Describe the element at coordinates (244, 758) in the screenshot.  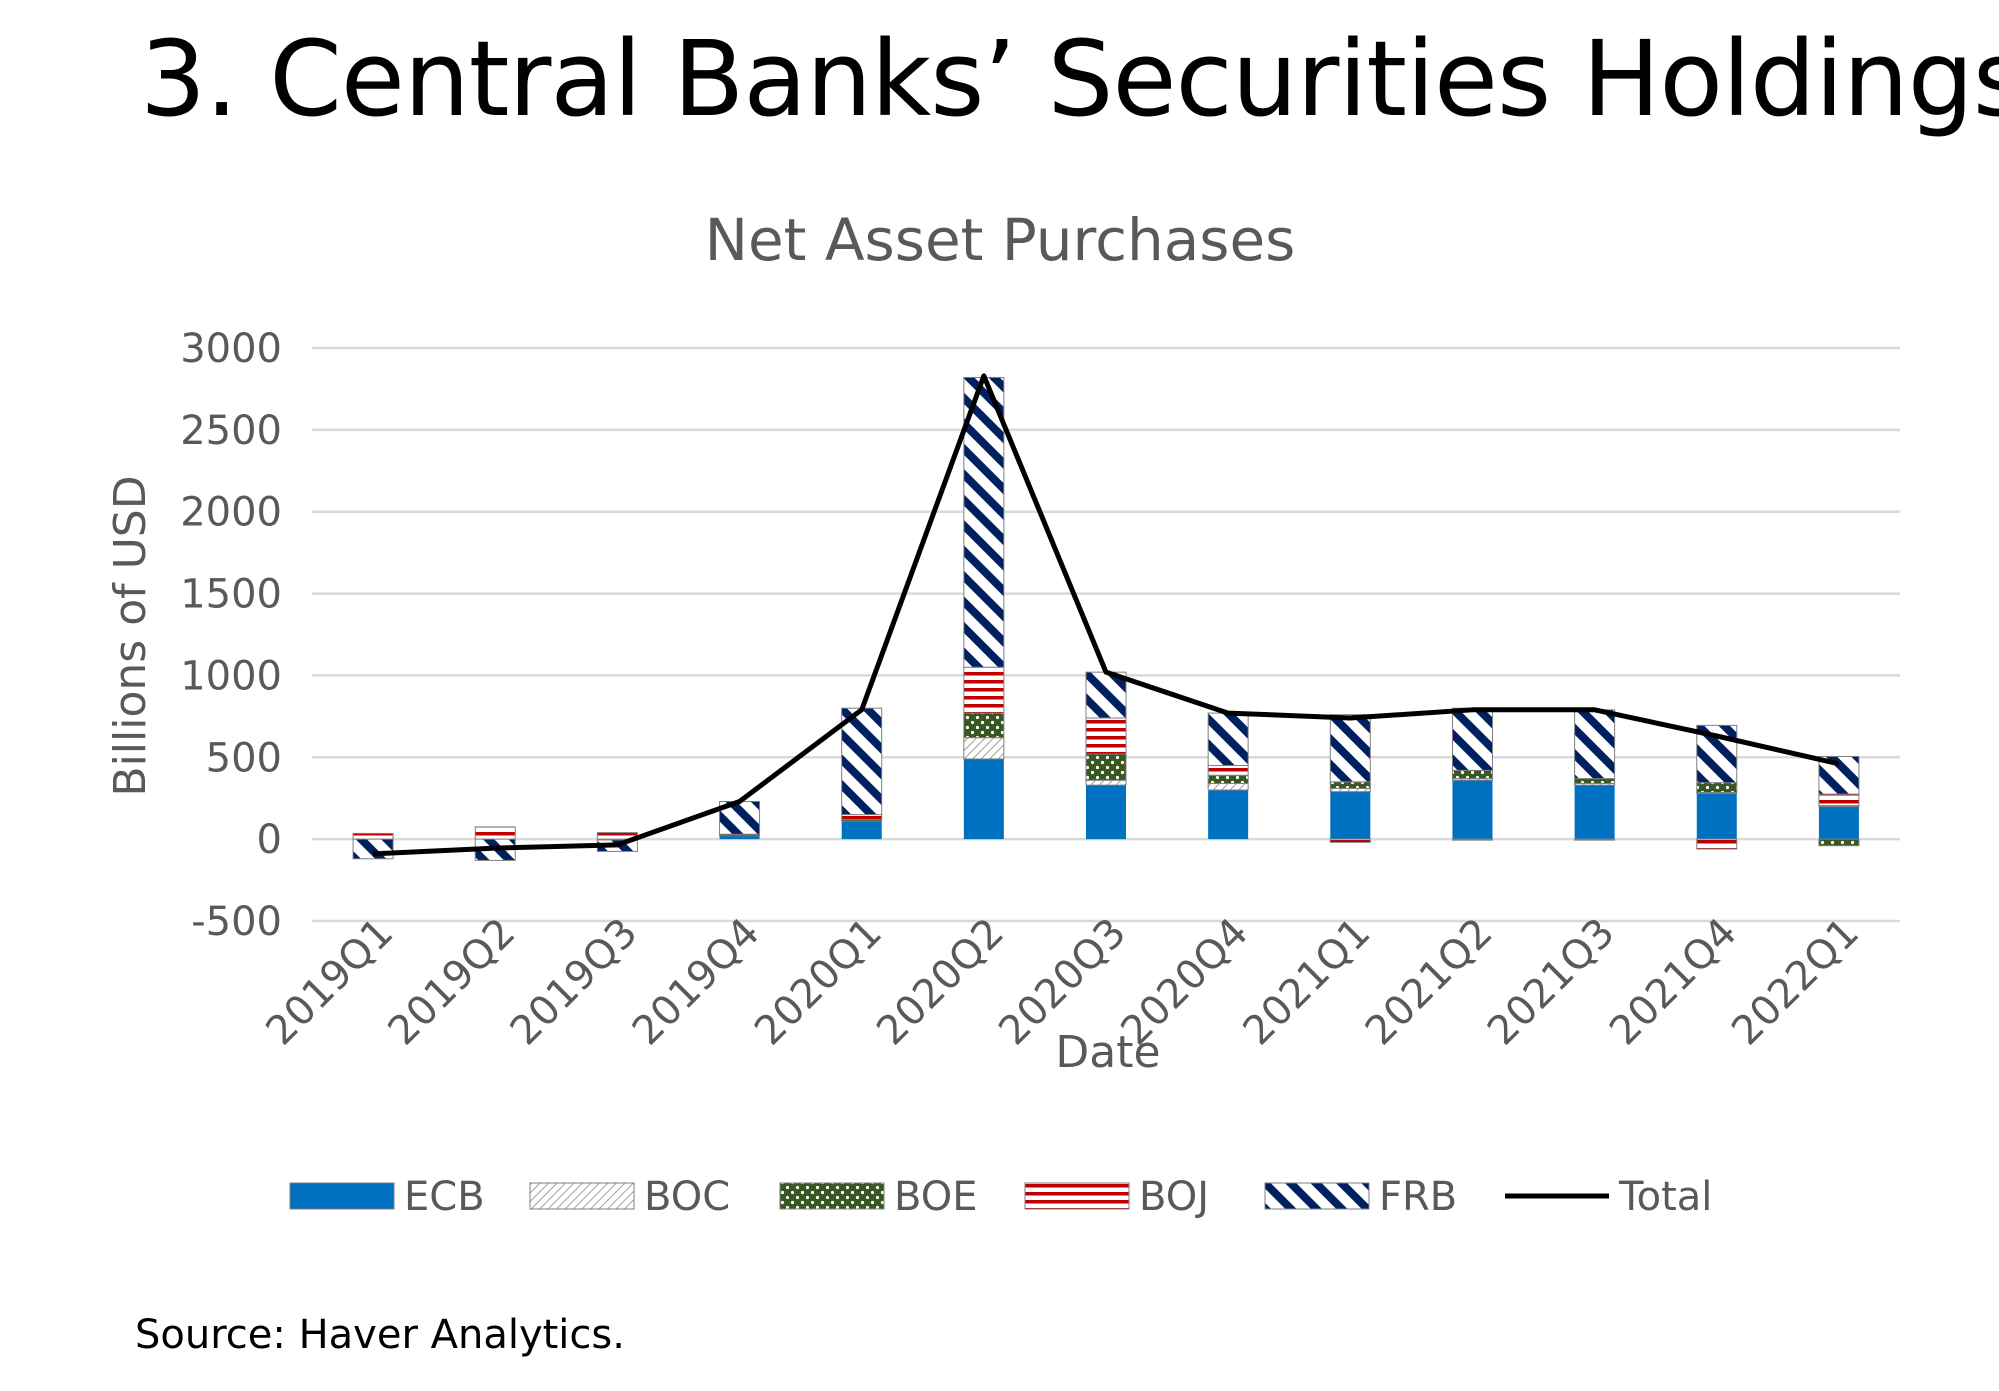
I see `y-tick-label: 500` at that location.